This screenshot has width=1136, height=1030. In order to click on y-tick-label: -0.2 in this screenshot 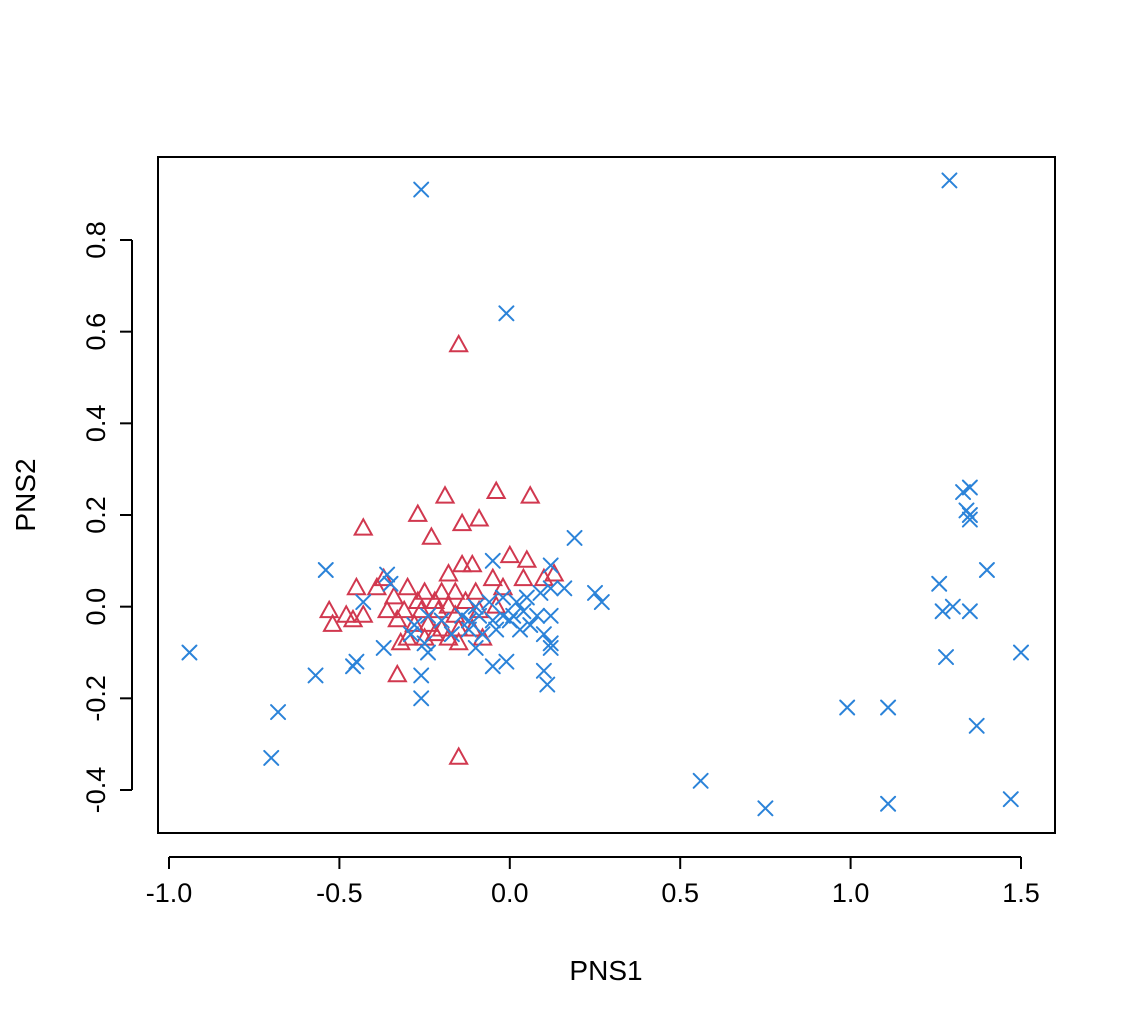, I will do `click(96, 698)`.